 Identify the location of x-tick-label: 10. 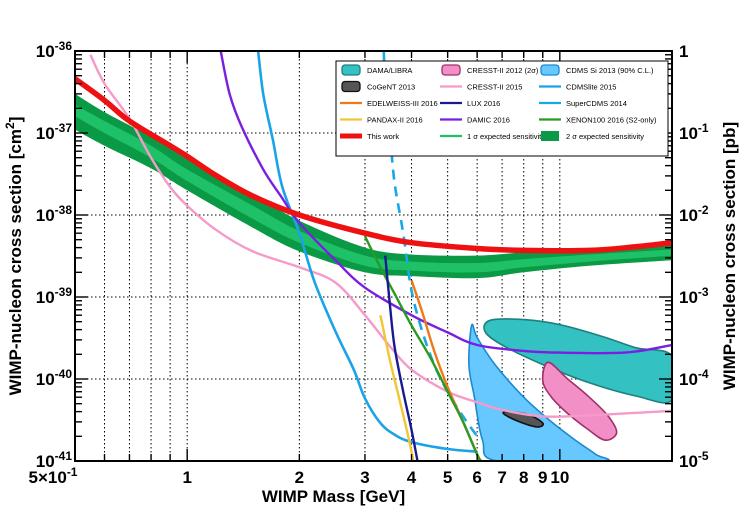
(559, 477).